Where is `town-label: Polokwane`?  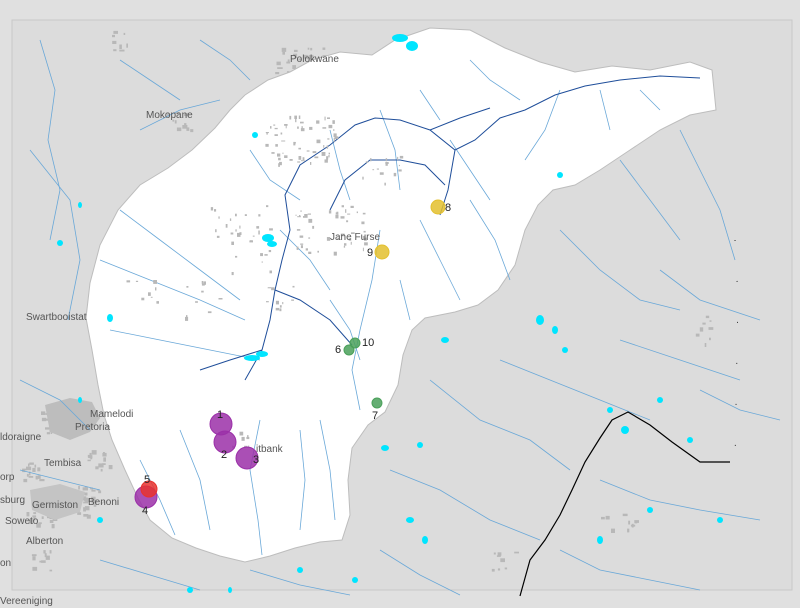
town-label: Polokwane is located at coordinates (314, 59).